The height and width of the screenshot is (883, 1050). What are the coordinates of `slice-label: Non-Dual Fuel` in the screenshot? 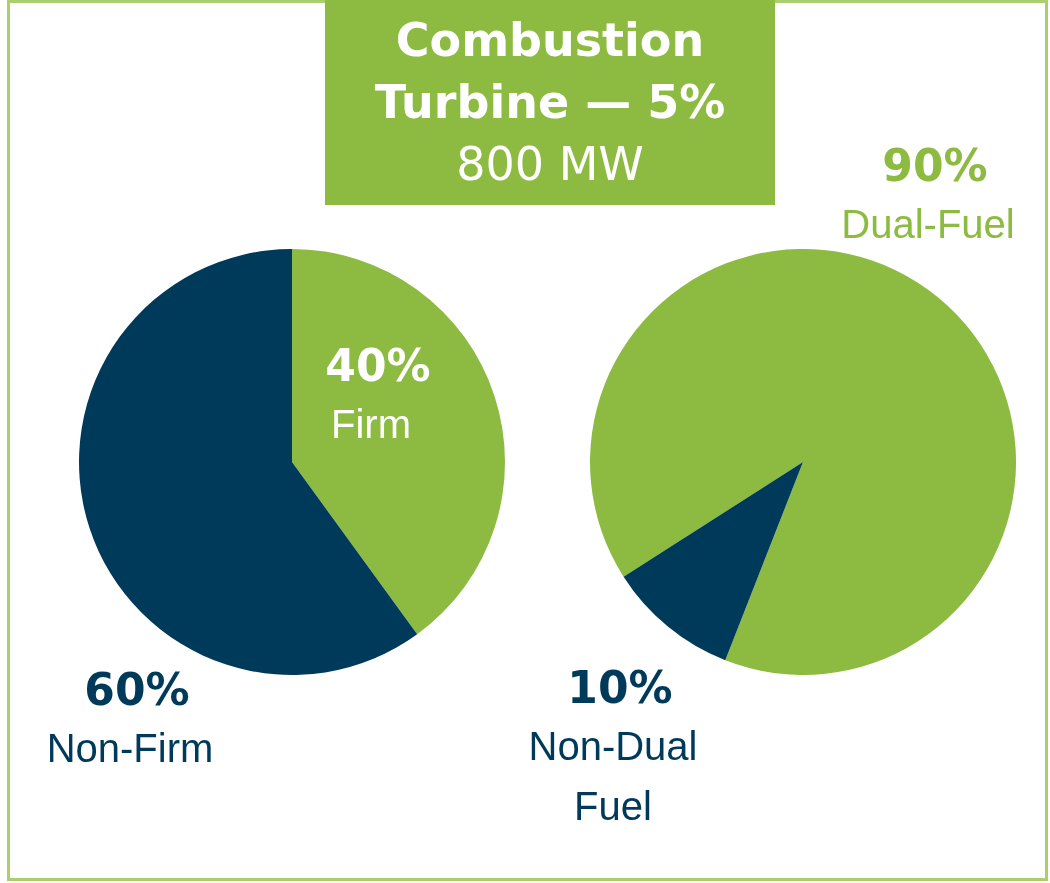 It's located at (613, 776).